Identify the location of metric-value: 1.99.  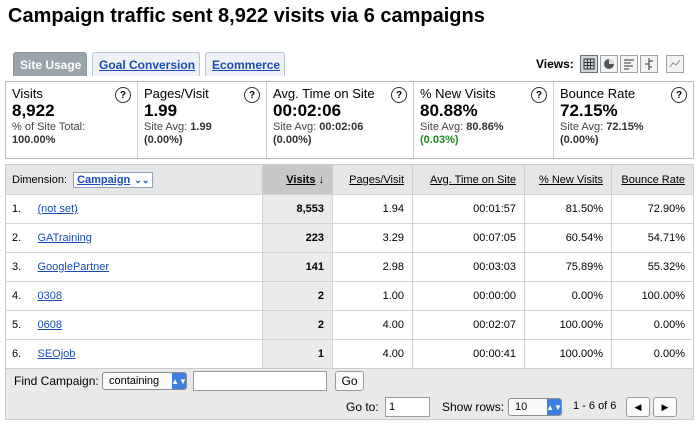
(161, 110).